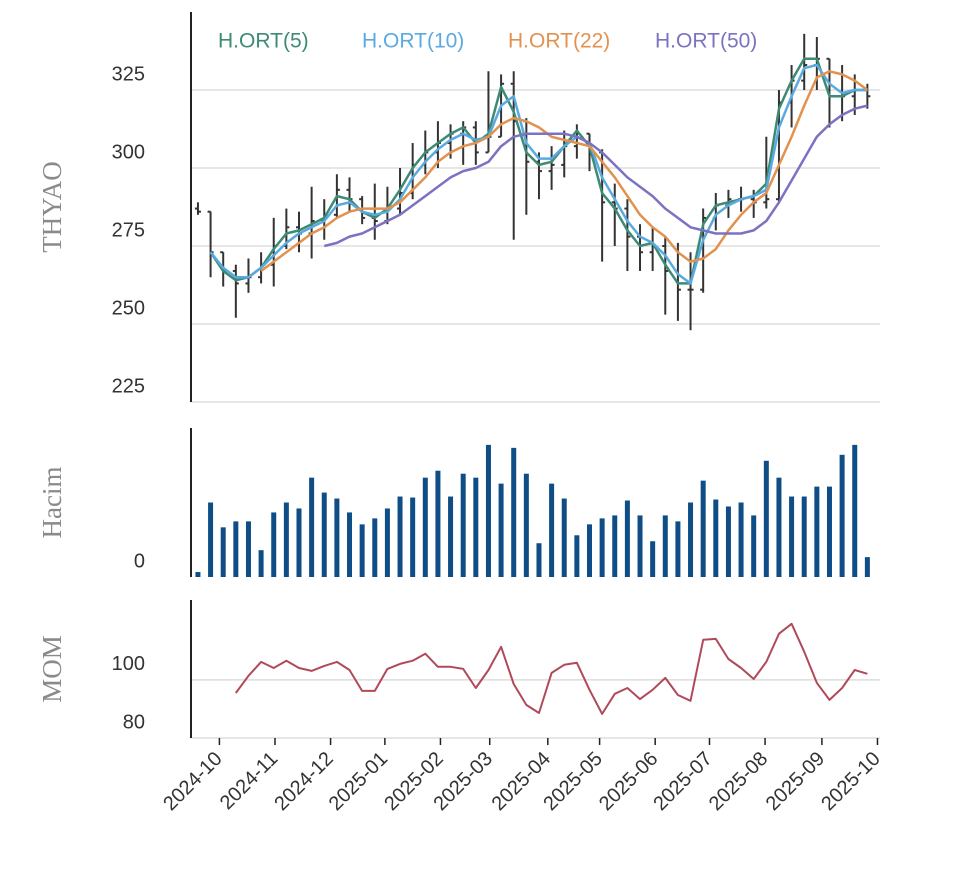 The image size is (960, 884). I want to click on legend-entry: H.ORT(22), so click(559, 41).